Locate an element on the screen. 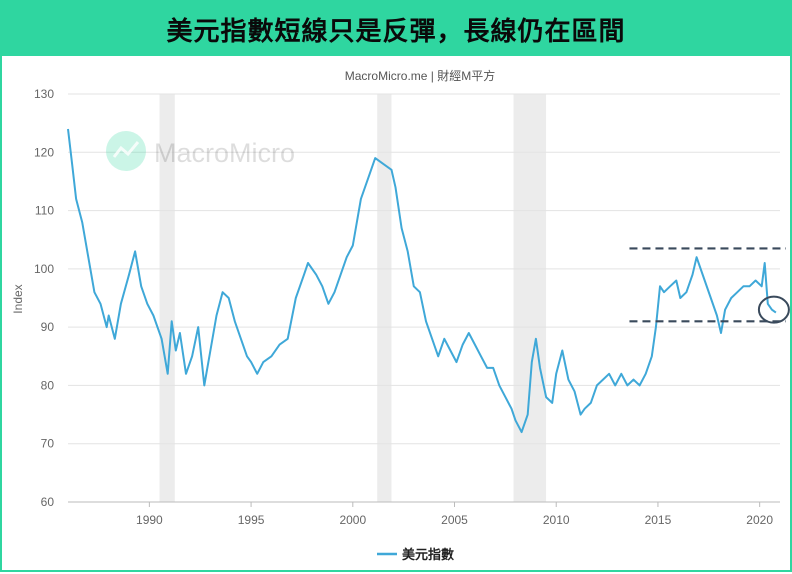 The height and width of the screenshot is (574, 792). highlight-circle is located at coordinates (773, 309).